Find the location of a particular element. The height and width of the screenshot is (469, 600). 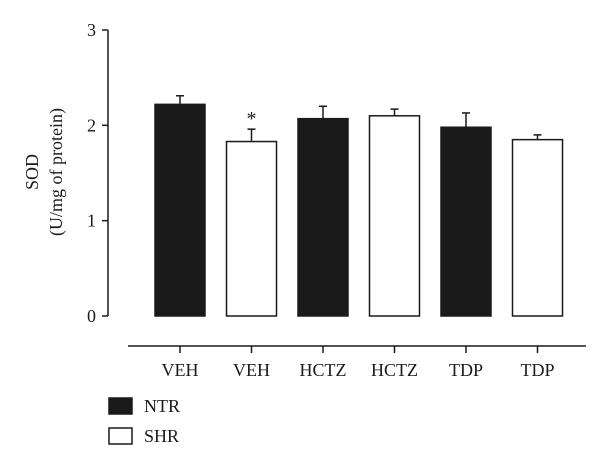

significance-marker: * is located at coordinates (252, 119).